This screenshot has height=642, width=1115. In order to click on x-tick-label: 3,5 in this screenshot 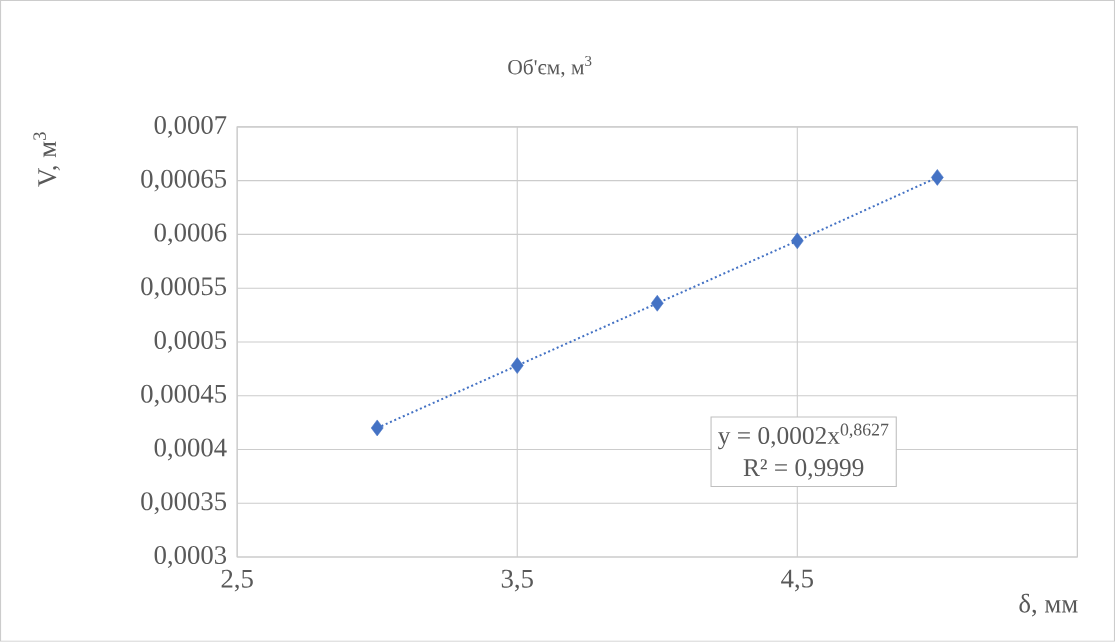, I will do `click(517, 580)`.